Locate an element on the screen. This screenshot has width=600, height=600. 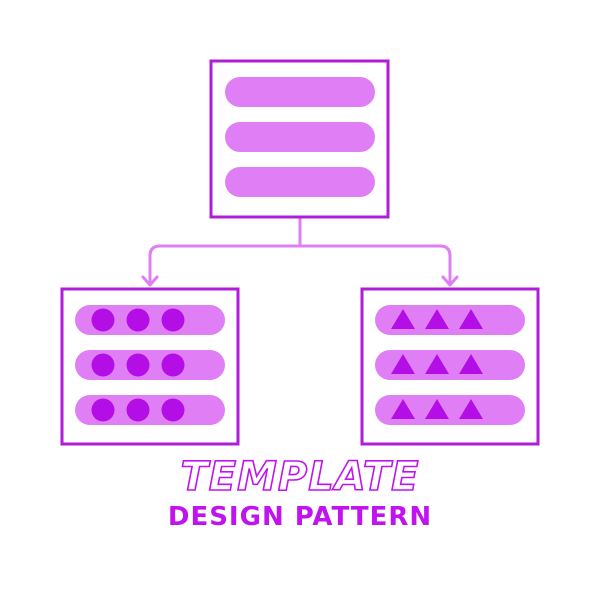
subtitle-design-pattern: DESIGN PATTERN is located at coordinates (300, 517).